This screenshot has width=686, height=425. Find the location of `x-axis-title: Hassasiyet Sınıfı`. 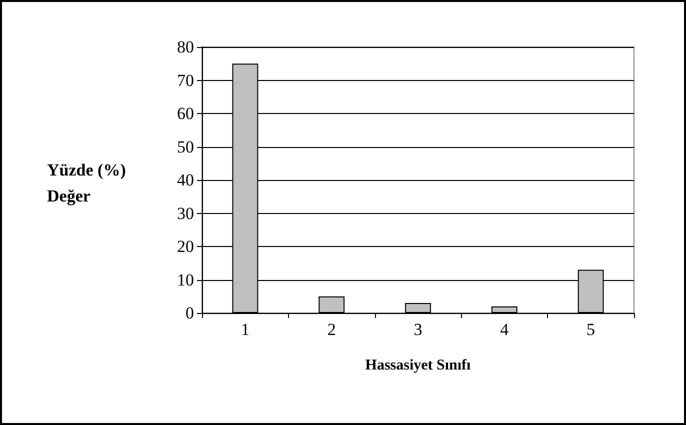

x-axis-title: Hassasiyet Sınıfı is located at coordinates (418, 366).